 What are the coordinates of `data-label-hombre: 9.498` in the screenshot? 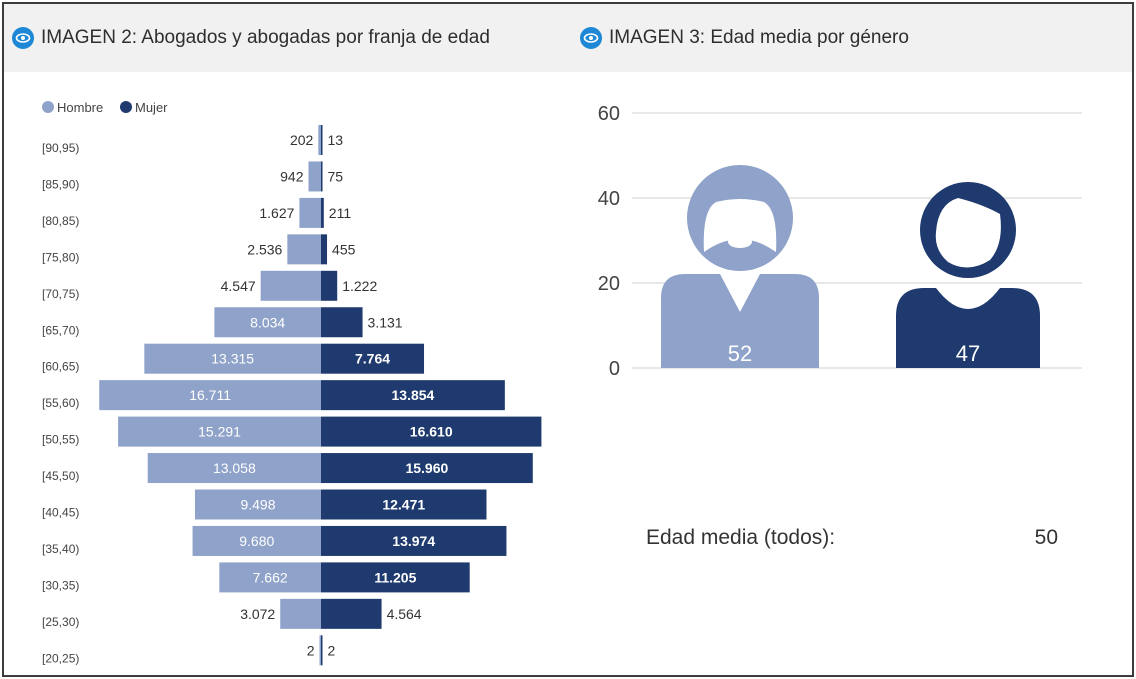 It's located at (257, 505).